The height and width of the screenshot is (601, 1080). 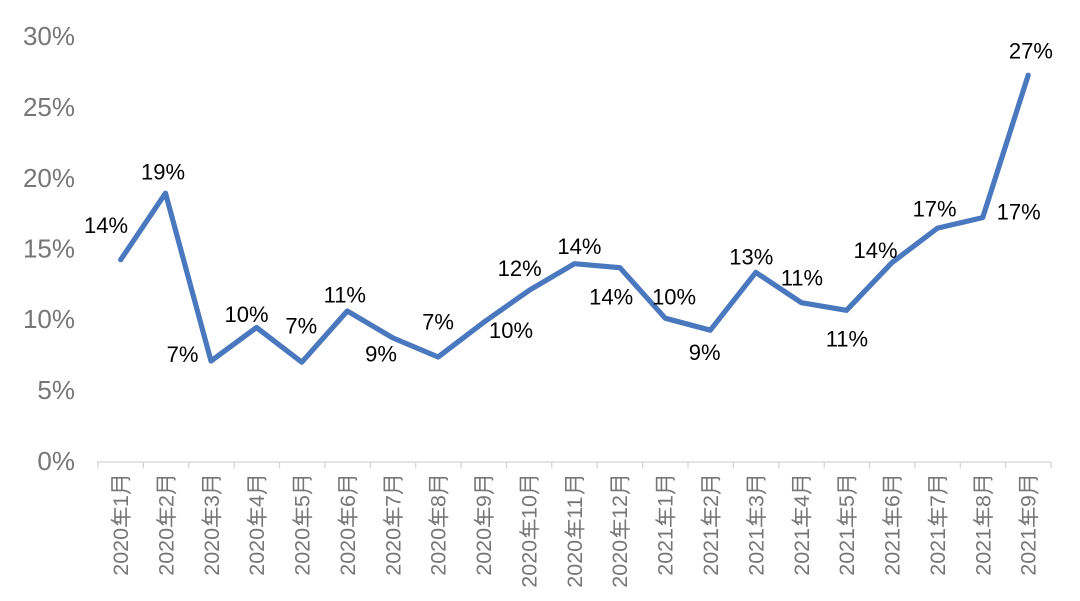 What do you see at coordinates (56, 461) in the screenshot?
I see `svg-text: 0%` at bounding box center [56, 461].